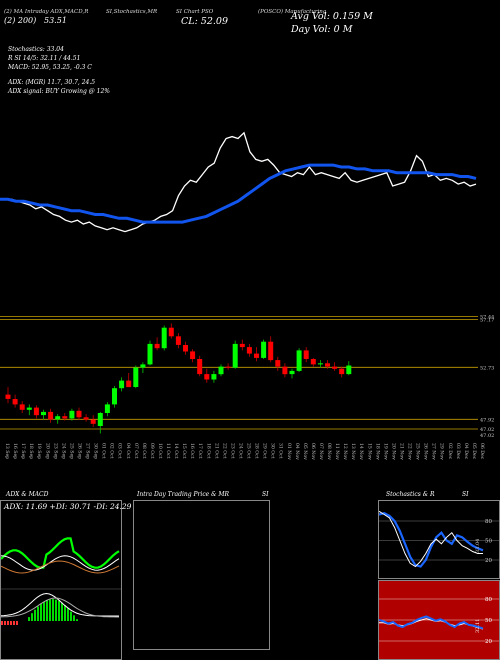 Image resolution: width=500 pixels, height=660 pixels. What do you see at coordinates (96, 451) in the screenshot?
I see `date-label: 30 Sep` at bounding box center [96, 451].